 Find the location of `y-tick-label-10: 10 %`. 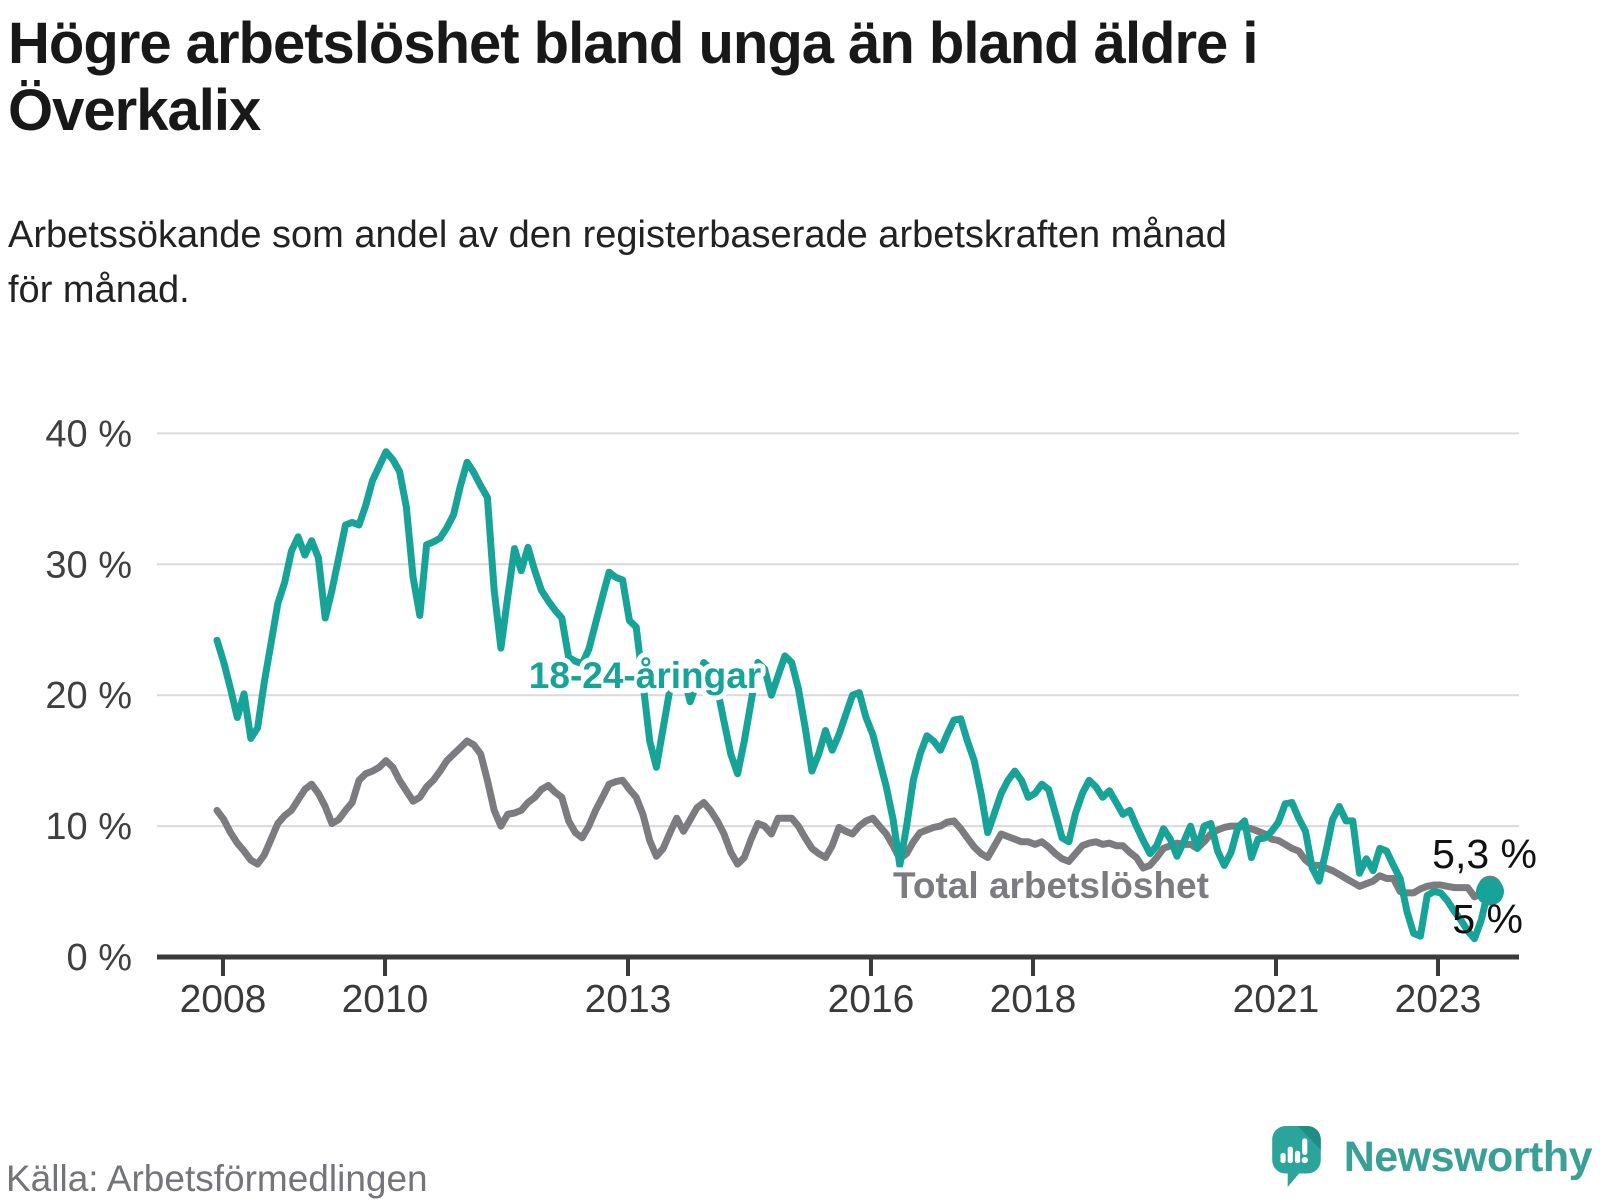

y-tick-label-10: 10 % is located at coordinates (88, 827).